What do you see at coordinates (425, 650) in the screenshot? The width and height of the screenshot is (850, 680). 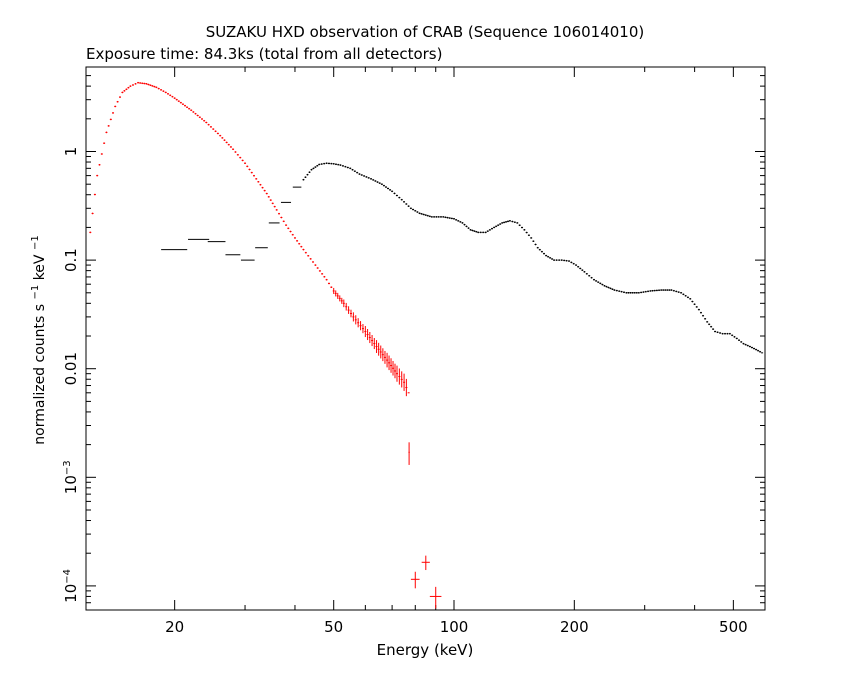 I see `x-axis-label: Energy (keV)` at bounding box center [425, 650].